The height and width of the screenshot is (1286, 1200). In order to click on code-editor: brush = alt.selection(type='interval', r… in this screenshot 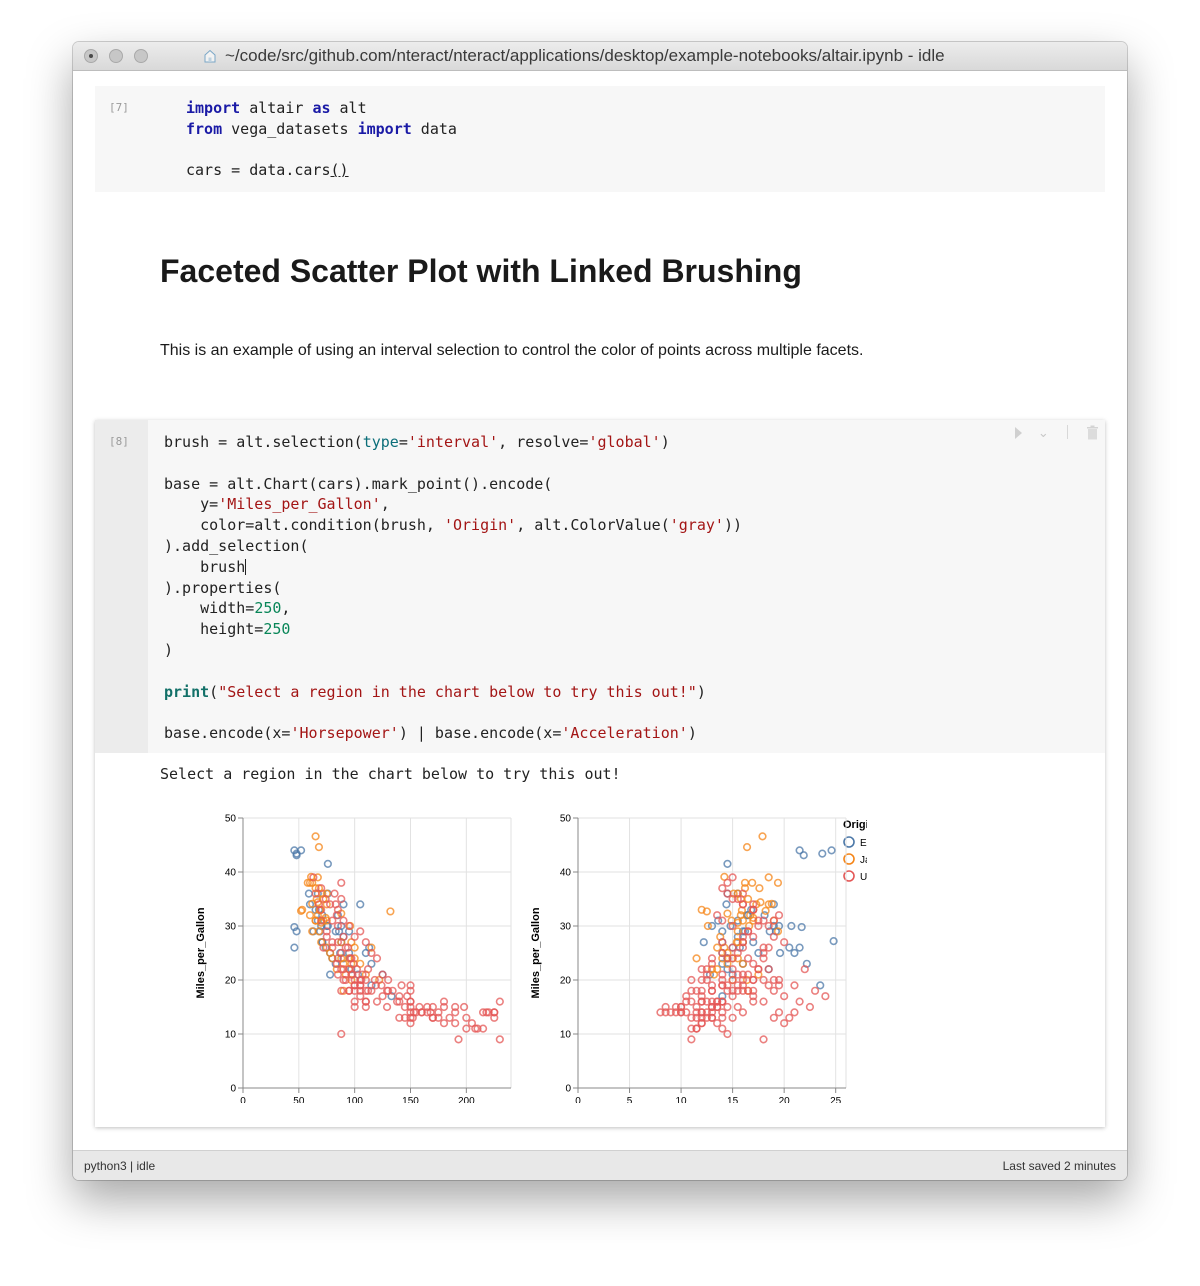, I will do `click(453, 588)`.